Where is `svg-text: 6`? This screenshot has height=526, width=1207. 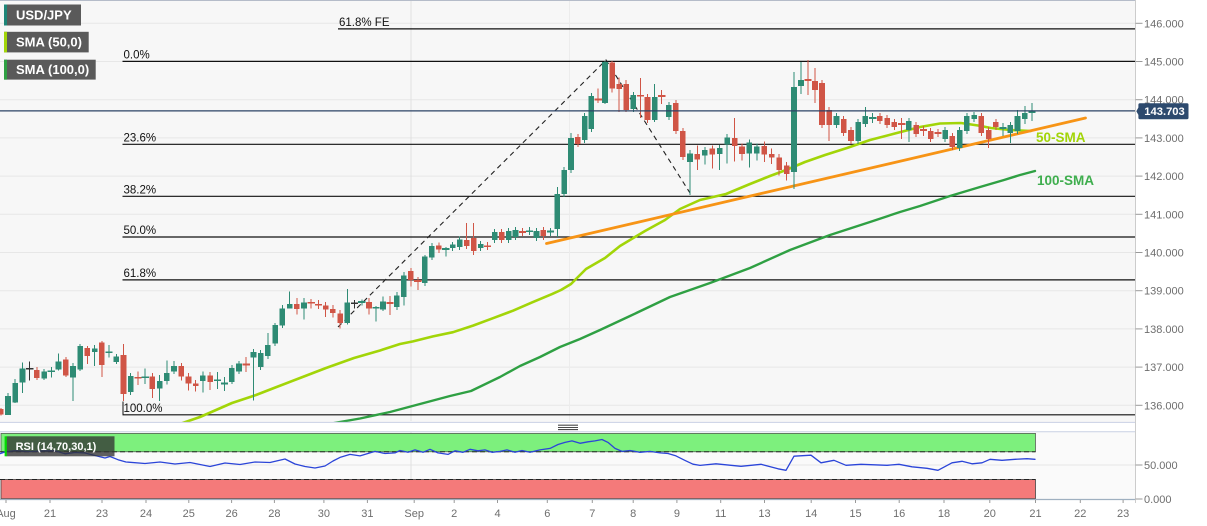 svg-text: 6 is located at coordinates (547, 514).